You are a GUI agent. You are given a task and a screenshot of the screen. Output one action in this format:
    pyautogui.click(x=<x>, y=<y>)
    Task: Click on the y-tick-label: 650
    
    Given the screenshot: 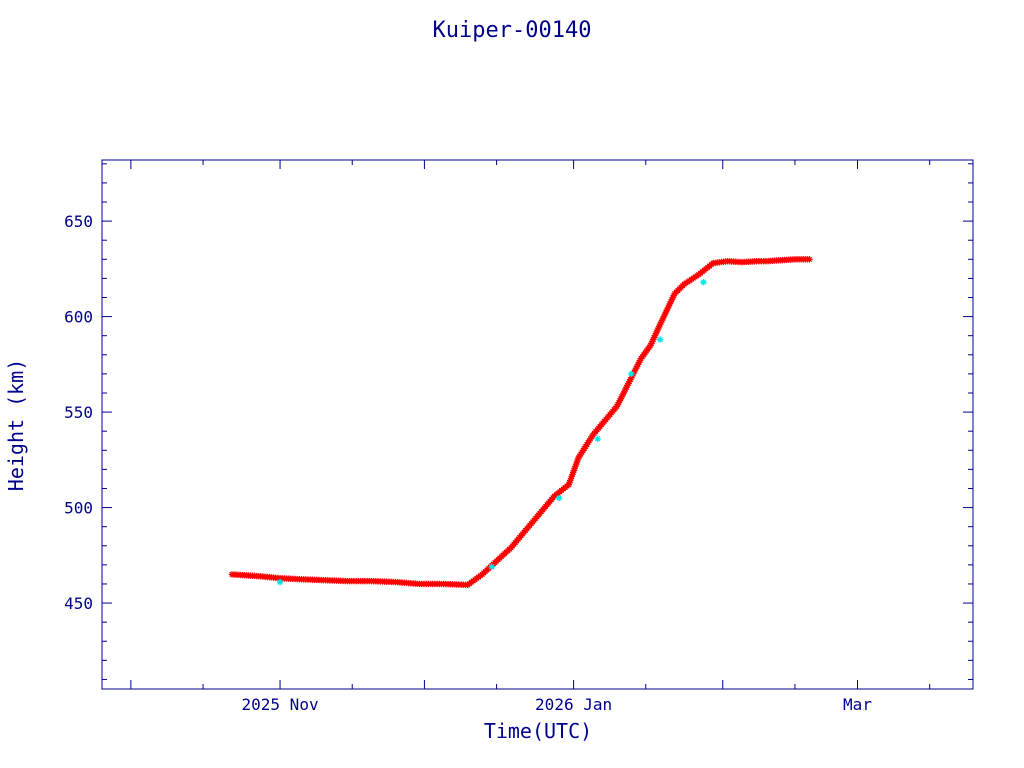 What is the action you would take?
    pyautogui.click(x=78, y=221)
    